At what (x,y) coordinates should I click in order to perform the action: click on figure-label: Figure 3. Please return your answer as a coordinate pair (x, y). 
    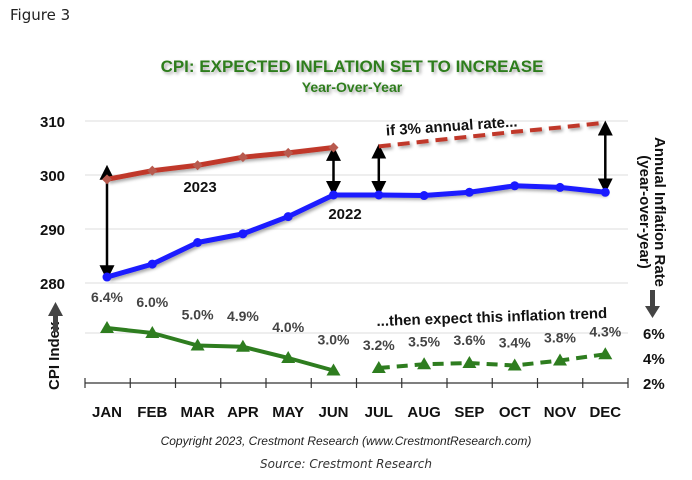
    Looking at the image, I should click on (40, 15).